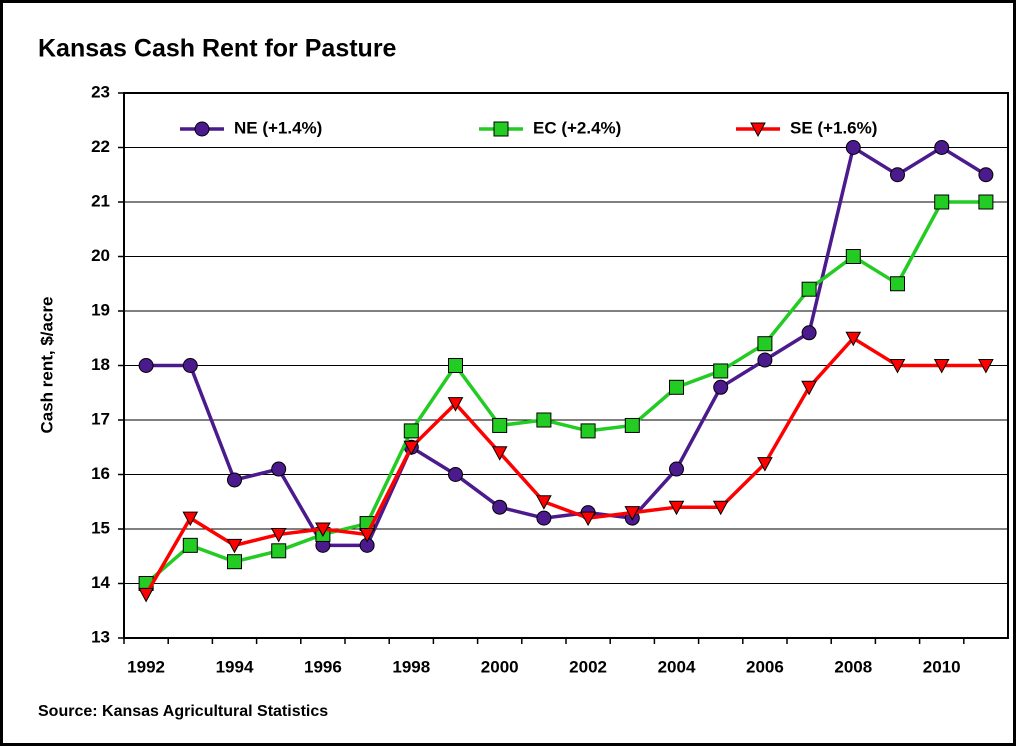 This screenshot has height=746, width=1016. What do you see at coordinates (217, 49) in the screenshot?
I see `chart-title: Kansas Cash Rent for Pasture` at bounding box center [217, 49].